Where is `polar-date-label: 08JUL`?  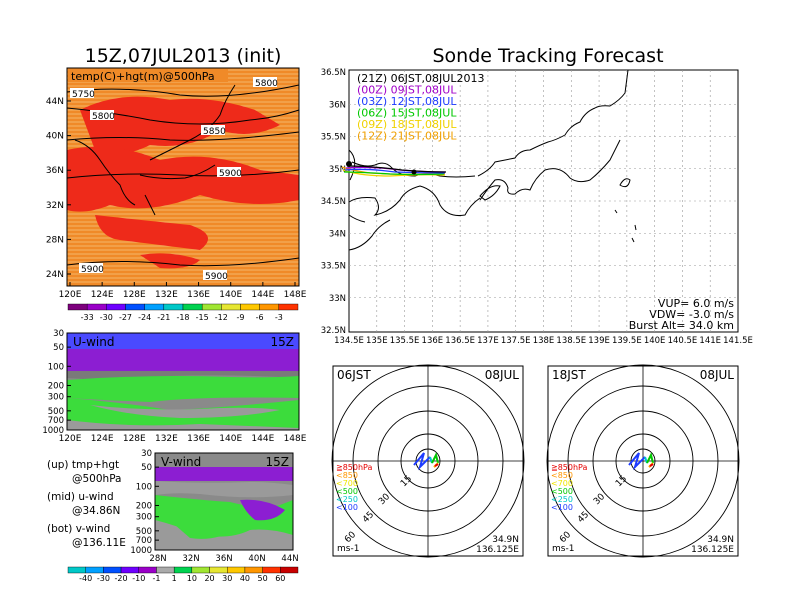 polar-date-label: 08JUL is located at coordinates (717, 375).